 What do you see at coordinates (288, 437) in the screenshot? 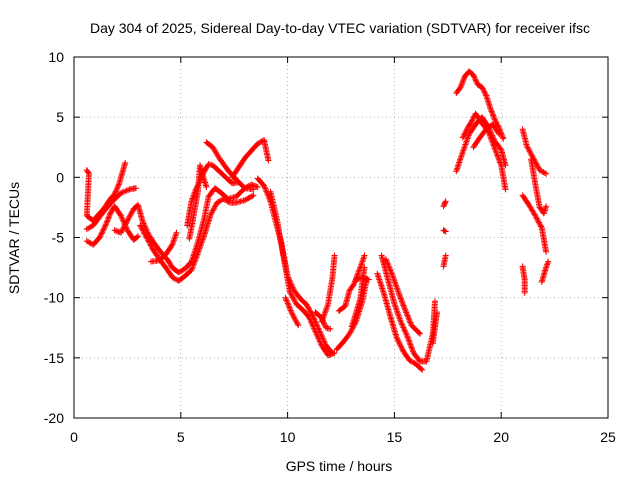
I see `x-tick-label: 10` at bounding box center [288, 437].